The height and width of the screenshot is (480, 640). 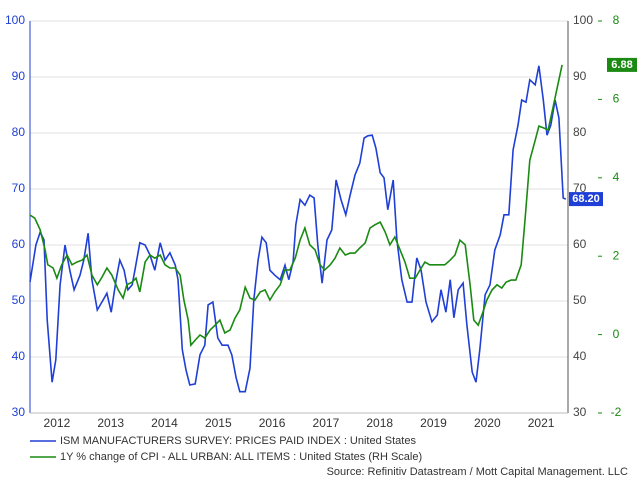 I want to click on x-tick-label: 2021, so click(x=541, y=423).